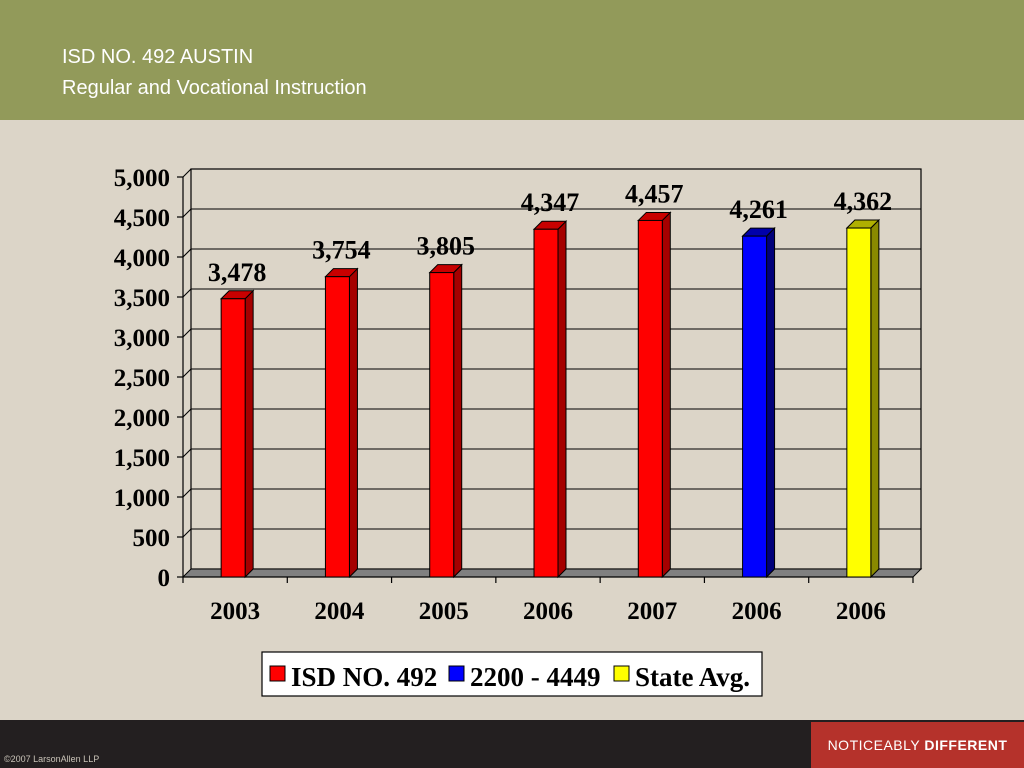 This screenshot has height=768, width=1024. Describe the element at coordinates (444, 611) in the screenshot. I see `x-tick-label: 2005` at that location.